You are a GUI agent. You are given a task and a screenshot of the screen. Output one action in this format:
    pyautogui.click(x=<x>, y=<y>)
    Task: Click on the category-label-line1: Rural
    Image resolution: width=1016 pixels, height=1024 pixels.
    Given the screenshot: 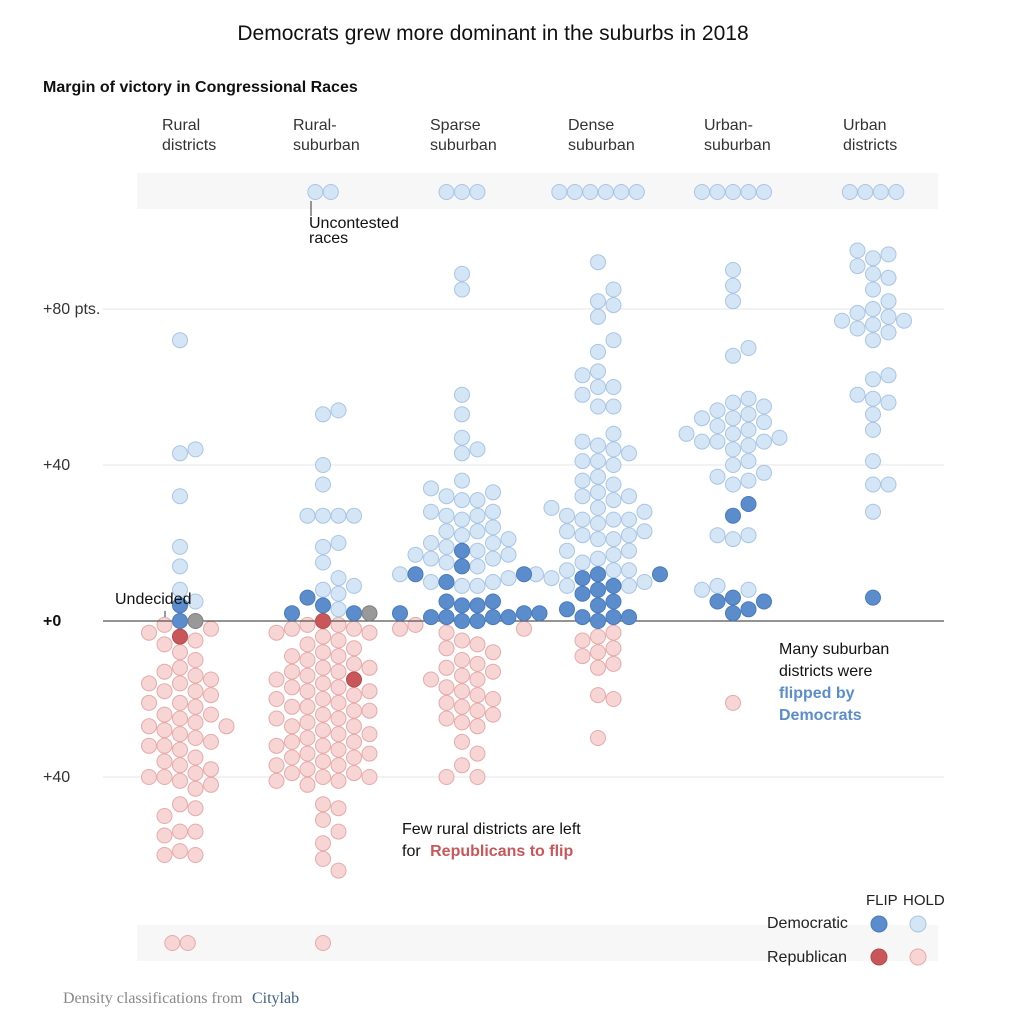 What is the action you would take?
    pyautogui.click(x=181, y=125)
    